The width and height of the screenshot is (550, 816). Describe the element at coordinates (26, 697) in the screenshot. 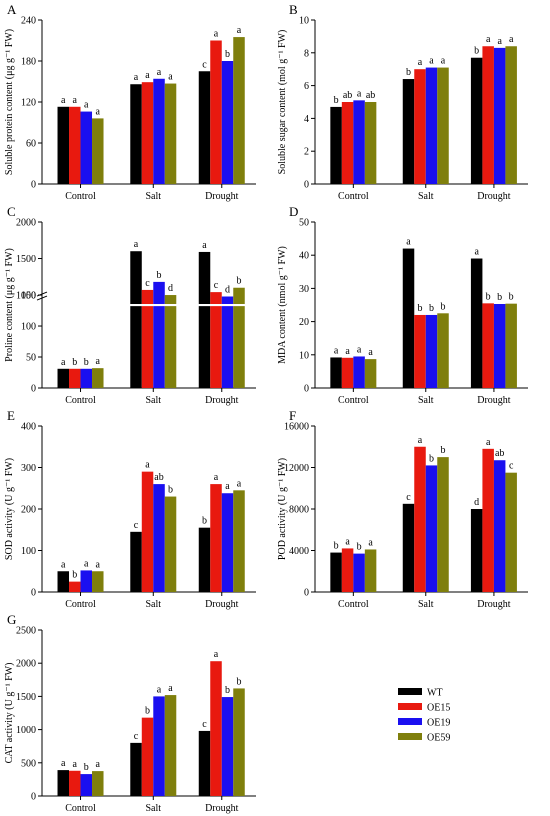

I see `y-tick-label: 1500` at that location.